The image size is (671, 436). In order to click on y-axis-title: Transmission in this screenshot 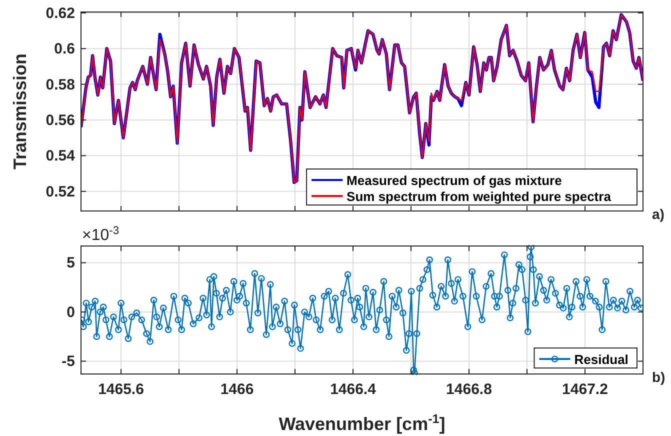, I will do `click(20, 111)`.